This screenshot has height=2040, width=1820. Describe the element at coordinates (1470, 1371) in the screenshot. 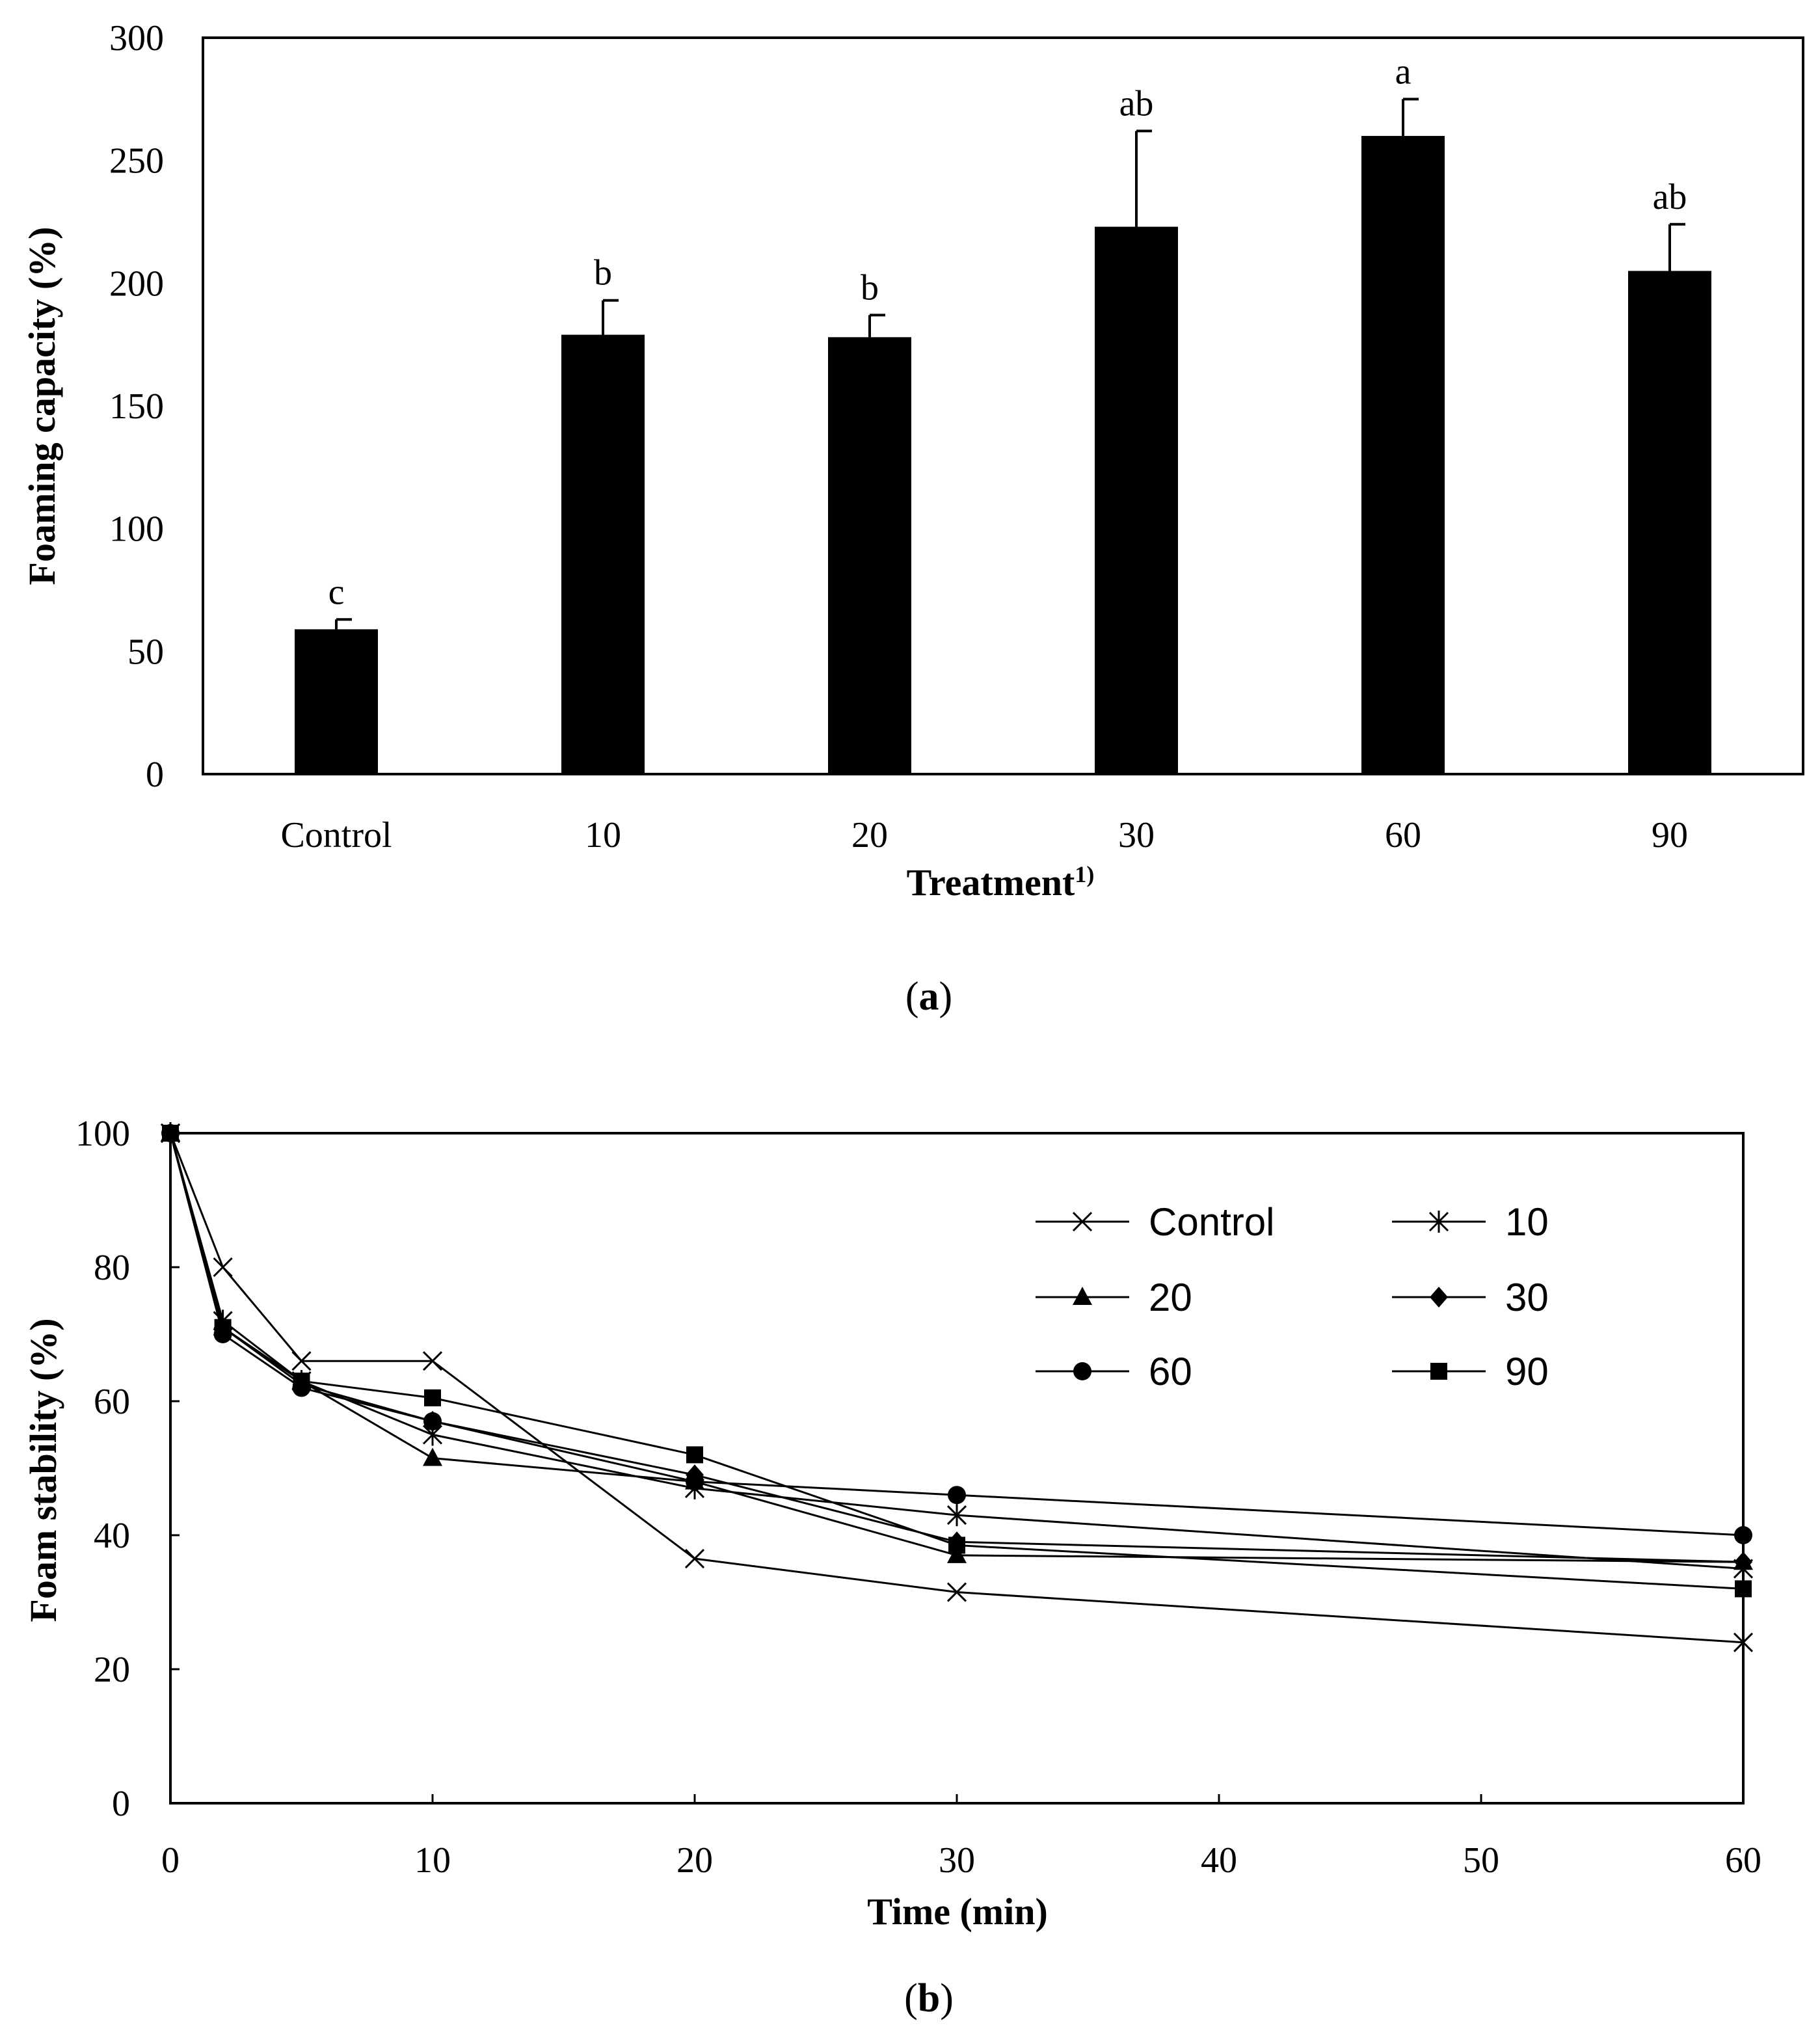

I see `legend-item: 90` at that location.